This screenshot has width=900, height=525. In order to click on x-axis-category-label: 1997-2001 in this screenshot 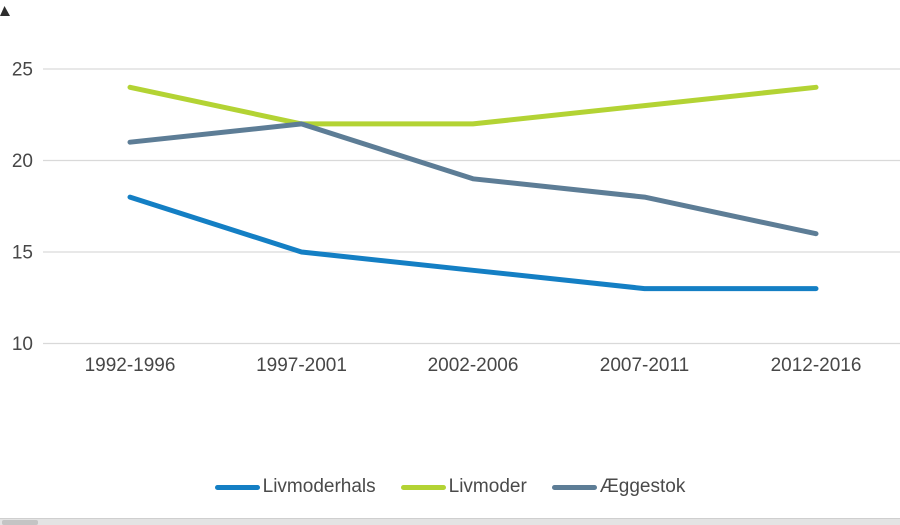, I will do `click(301, 365)`.